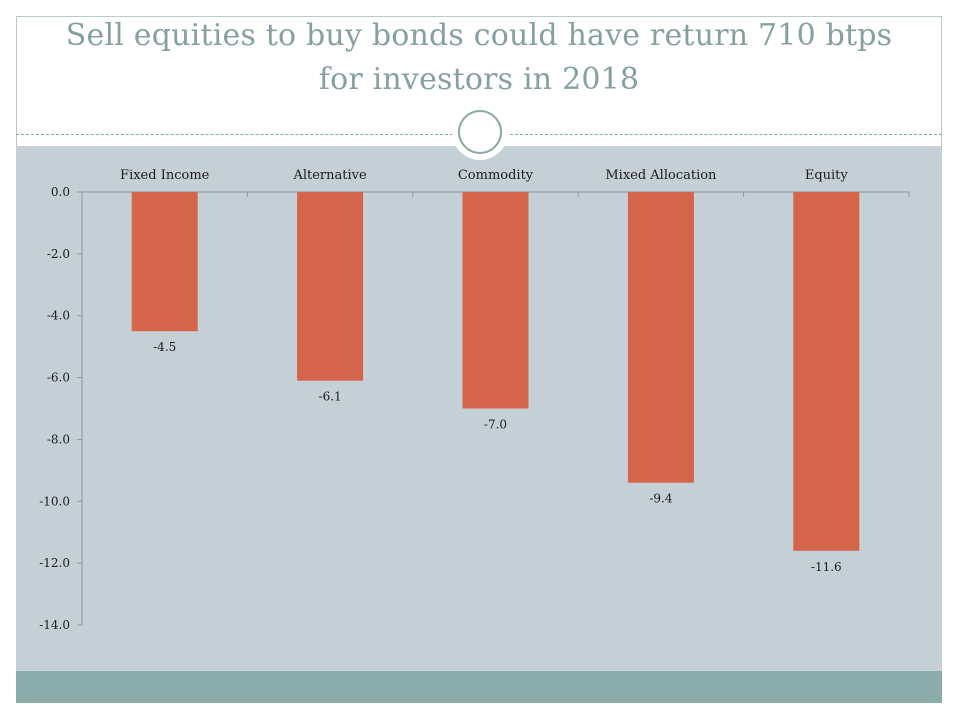 The image size is (960, 720). Describe the element at coordinates (54, 625) in the screenshot. I see `y-tick-label: -14.0` at that location.